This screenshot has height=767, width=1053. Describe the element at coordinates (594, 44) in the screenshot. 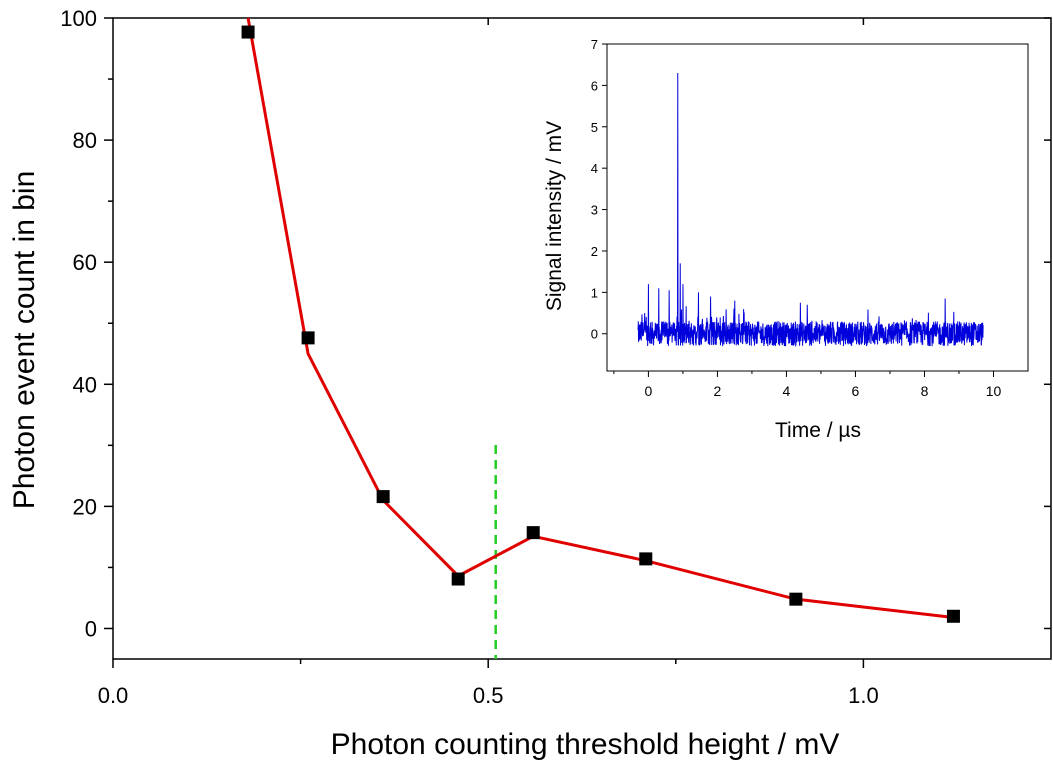

I see `inset-y-tick-label: 7` at that location.